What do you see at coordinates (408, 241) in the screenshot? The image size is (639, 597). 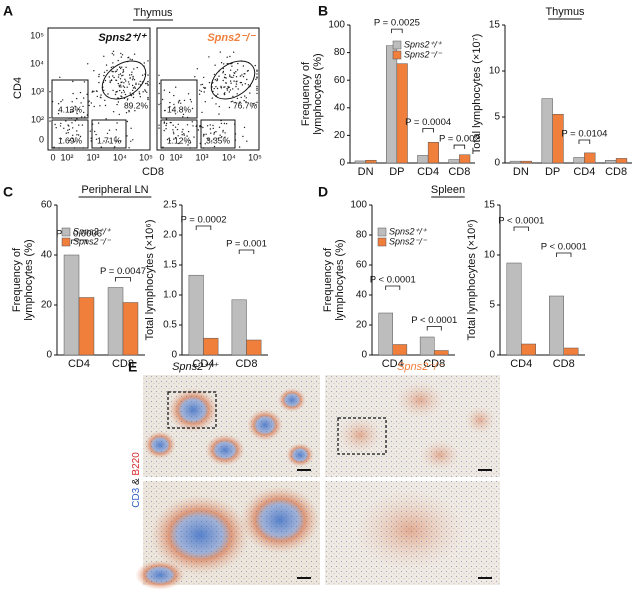 I see `legend-label: Spns2⁻/⁻` at bounding box center [408, 241].